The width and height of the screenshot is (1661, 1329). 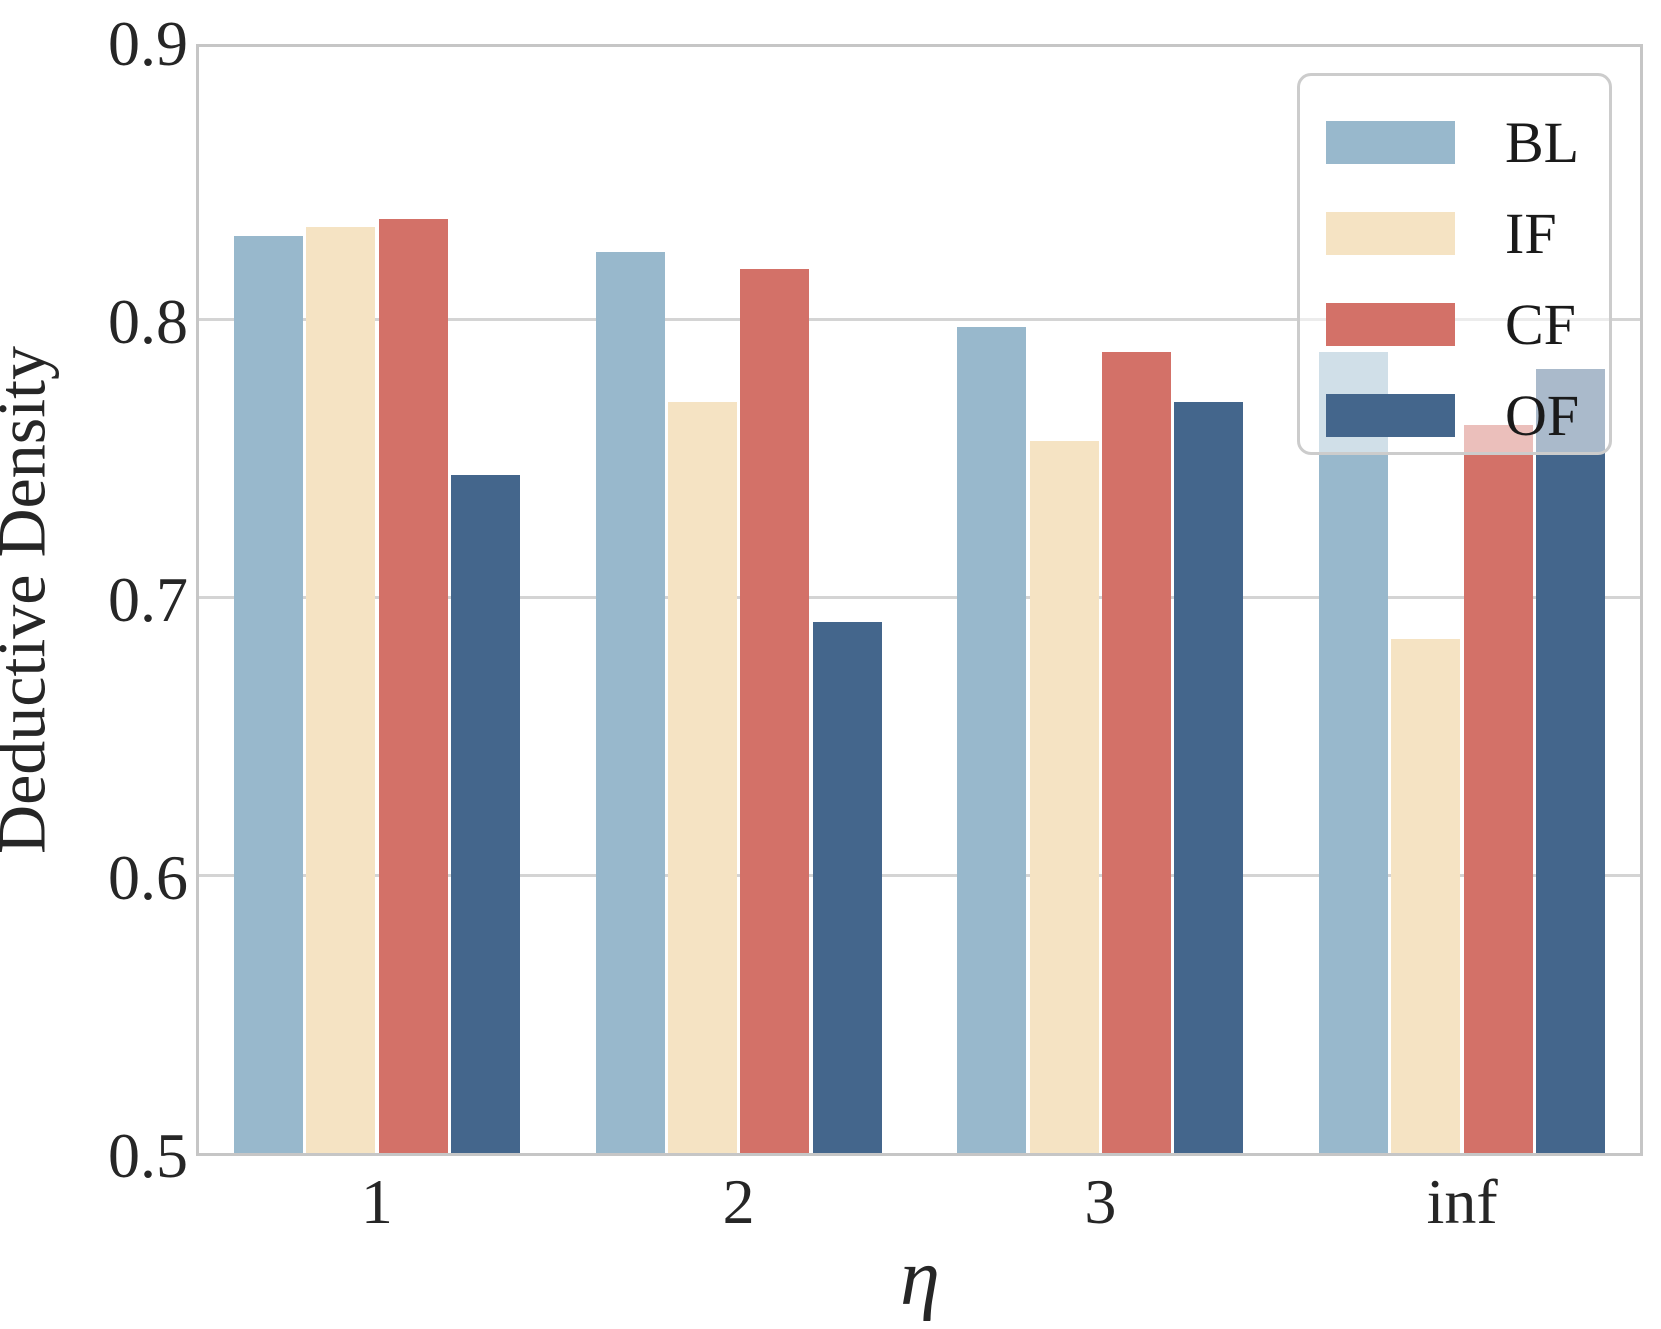 What do you see at coordinates (1467, 415) in the screenshot?
I see `legend-row-of: OF` at bounding box center [1467, 415].